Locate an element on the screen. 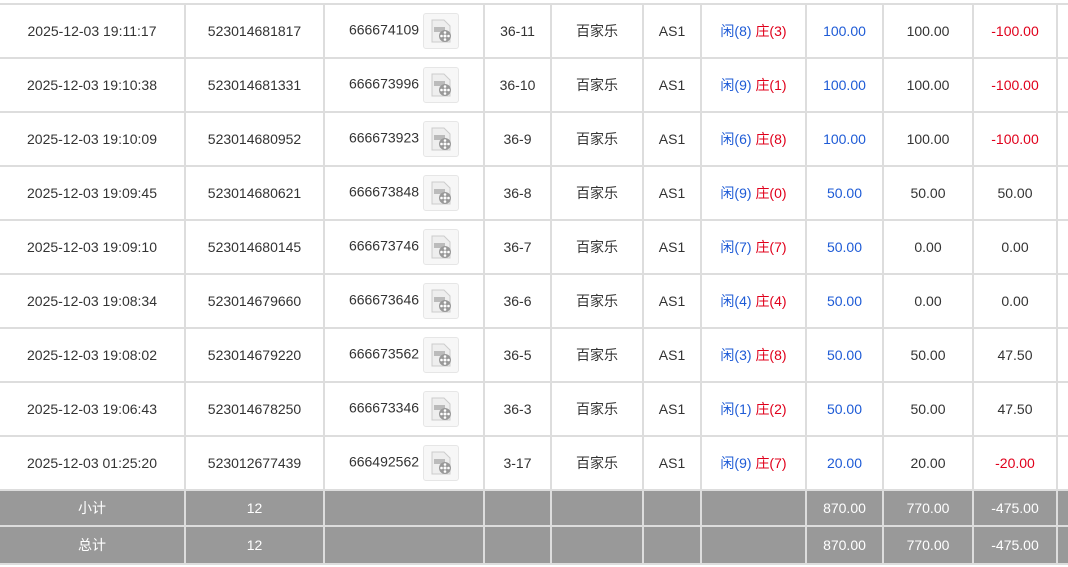 The height and width of the screenshot is (567, 1068). round-number: 666673646 is located at coordinates (384, 299).